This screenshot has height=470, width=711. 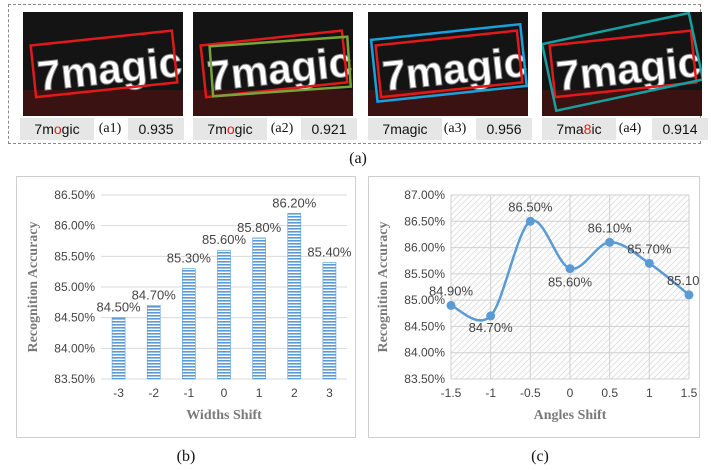 What do you see at coordinates (358, 158) in the screenshot?
I see `caption-a: (a)` at bounding box center [358, 158].